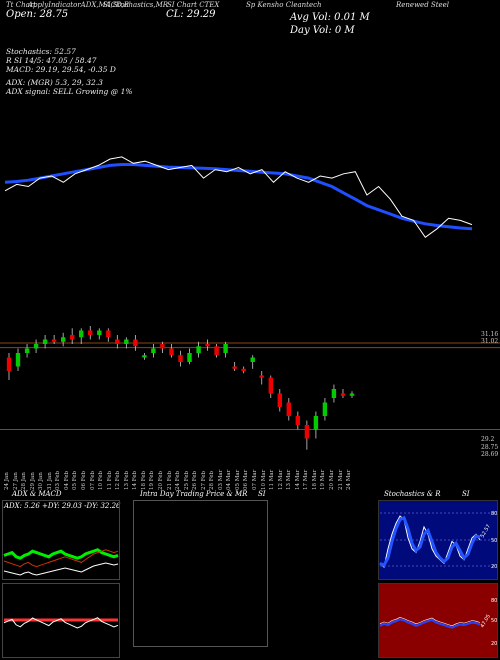 The width and height of the screenshot is (500, 660). Describe the element at coordinates (494, 601) in the screenshot. I see `rsi-tick-label: 80` at that location.